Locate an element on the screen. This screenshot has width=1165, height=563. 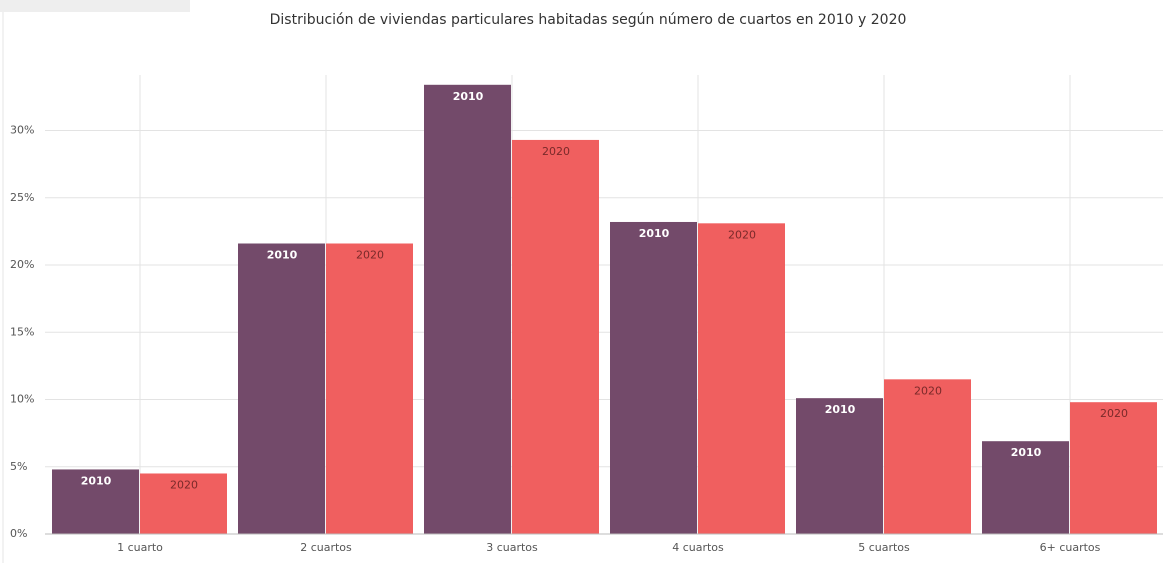
y-tick-label: 10% is located at coordinates (22, 399).